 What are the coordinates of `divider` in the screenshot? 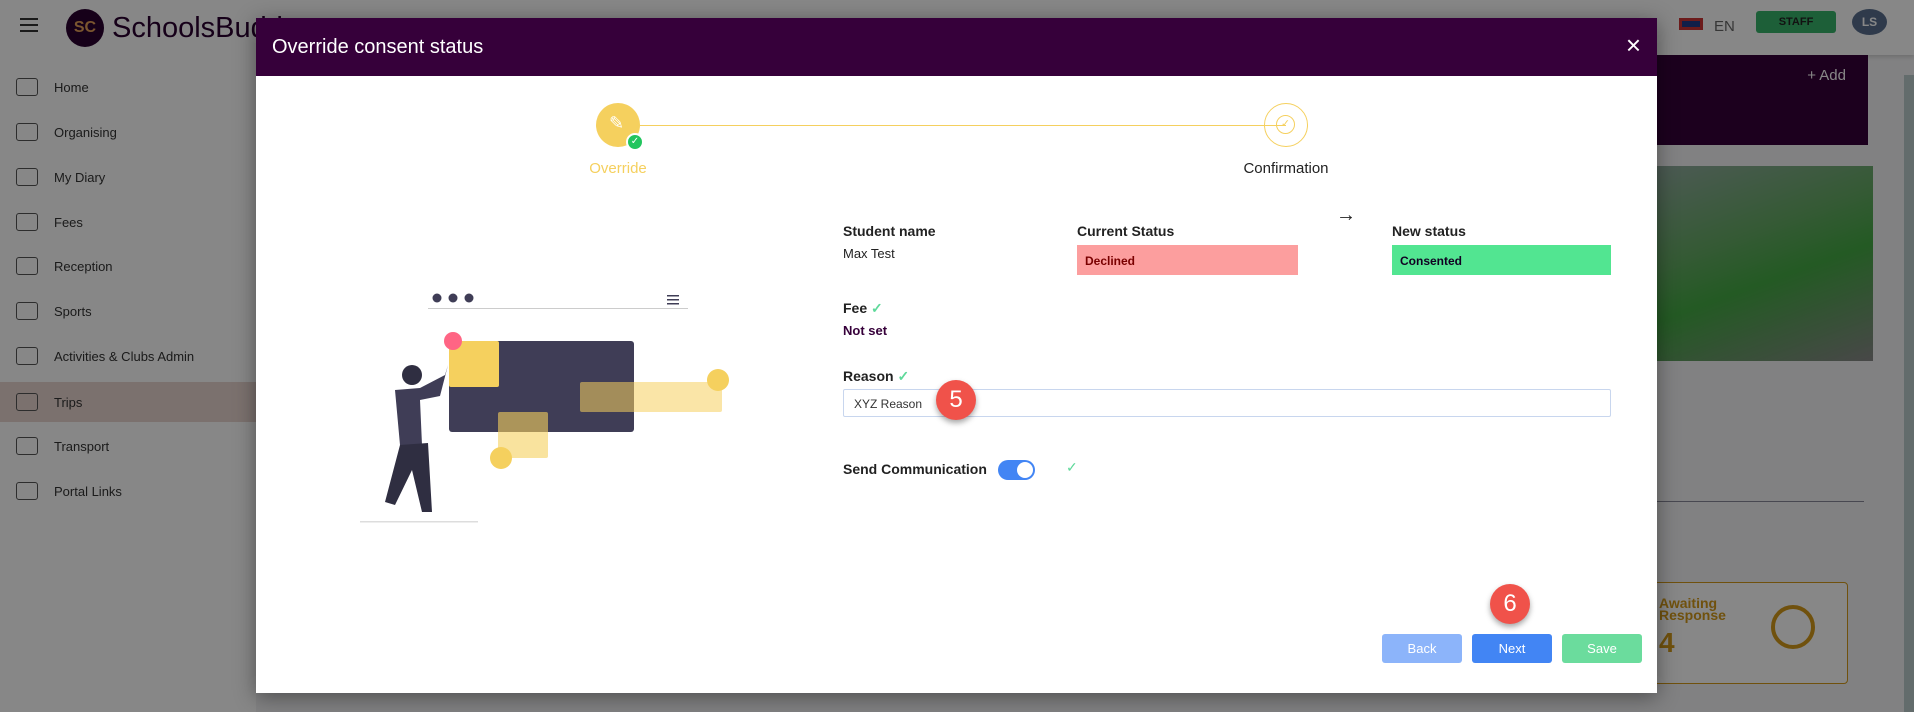 It's located at (1732, 501).